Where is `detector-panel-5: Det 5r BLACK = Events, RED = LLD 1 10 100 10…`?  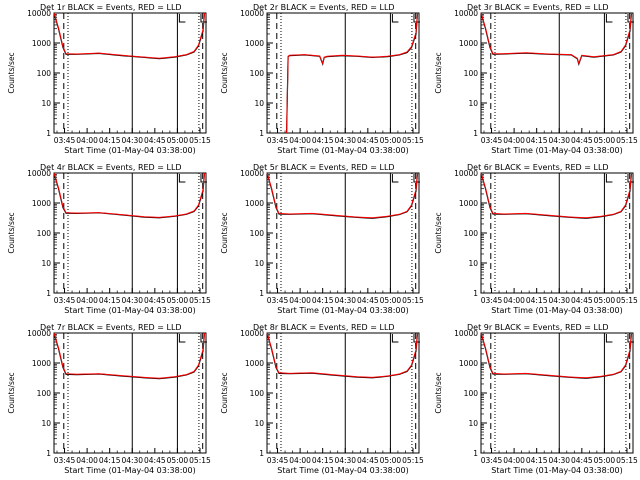
detector-panel-5: Det 5r BLACK = Events, RED = LLD 1 10 100 10… is located at coordinates (322, 239).